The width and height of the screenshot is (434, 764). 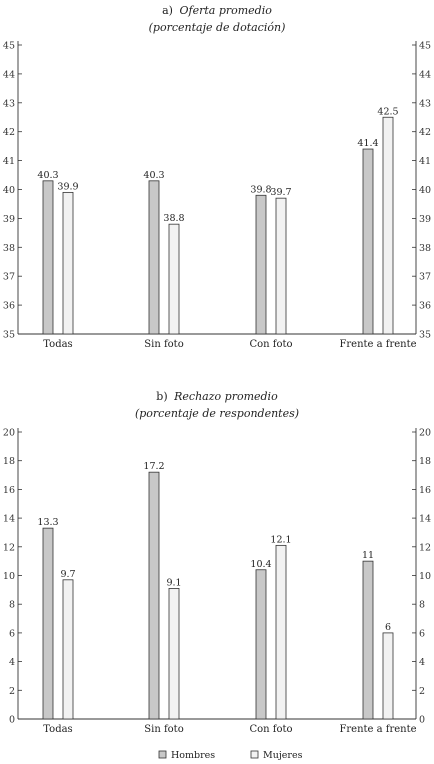 What do you see at coordinates (368, 555) in the screenshot?
I see `data-label-hombres-4: 11` at bounding box center [368, 555].